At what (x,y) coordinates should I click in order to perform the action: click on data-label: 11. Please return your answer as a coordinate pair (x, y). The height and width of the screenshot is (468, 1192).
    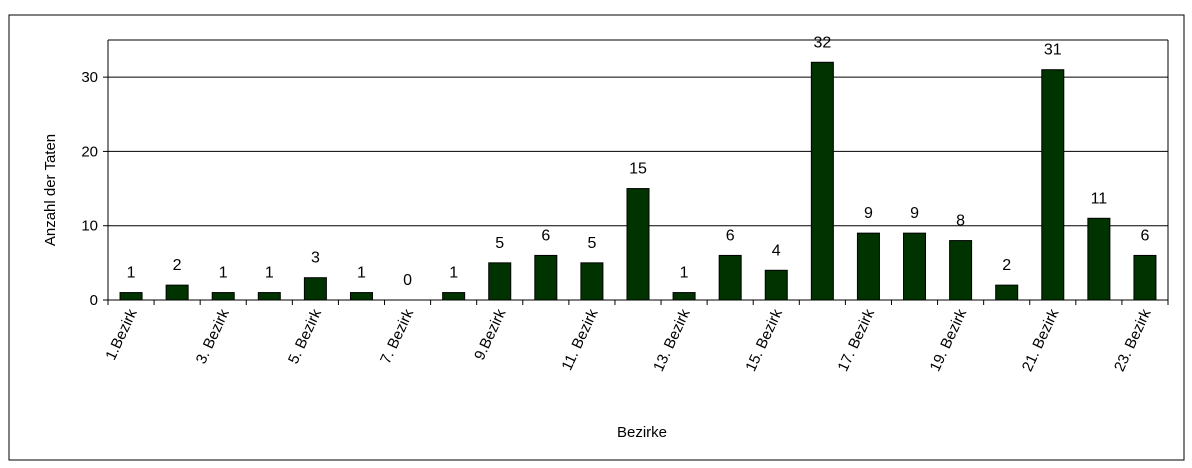
    Looking at the image, I should click on (1099, 198).